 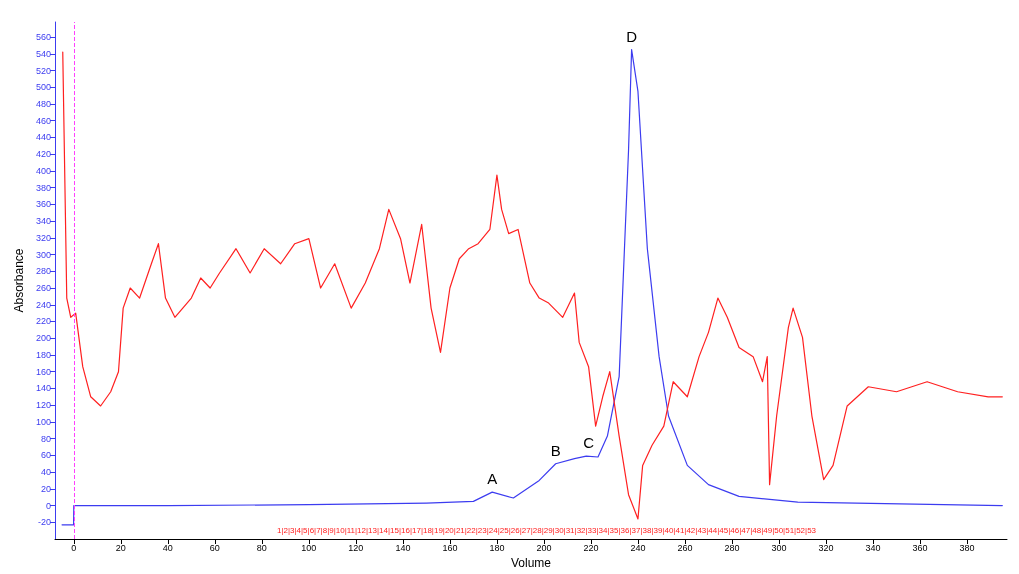 I want to click on x-tick-label: 200, so click(x=544, y=547).